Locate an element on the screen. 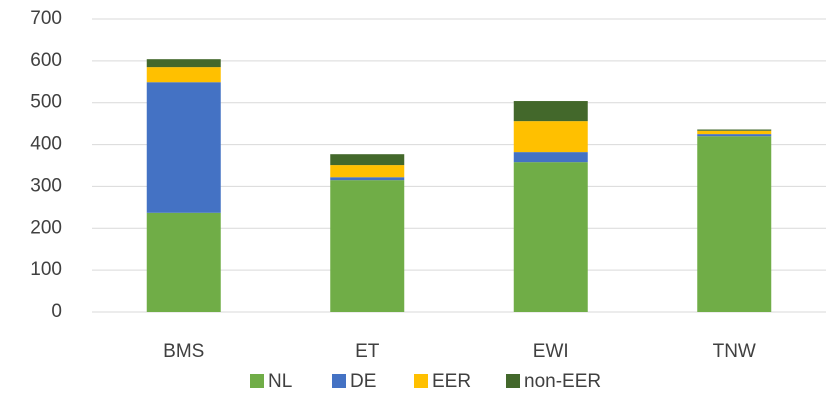 The height and width of the screenshot is (418, 827). legend-label: NL is located at coordinates (280, 381).